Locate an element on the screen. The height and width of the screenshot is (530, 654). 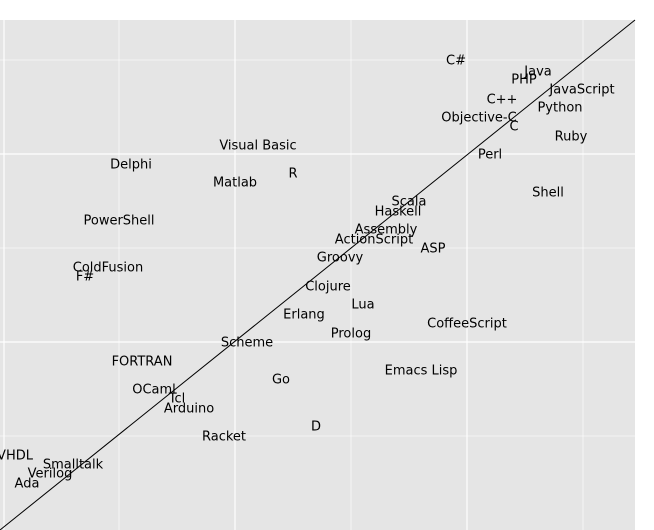
point-label: ActionScript is located at coordinates (374, 240).